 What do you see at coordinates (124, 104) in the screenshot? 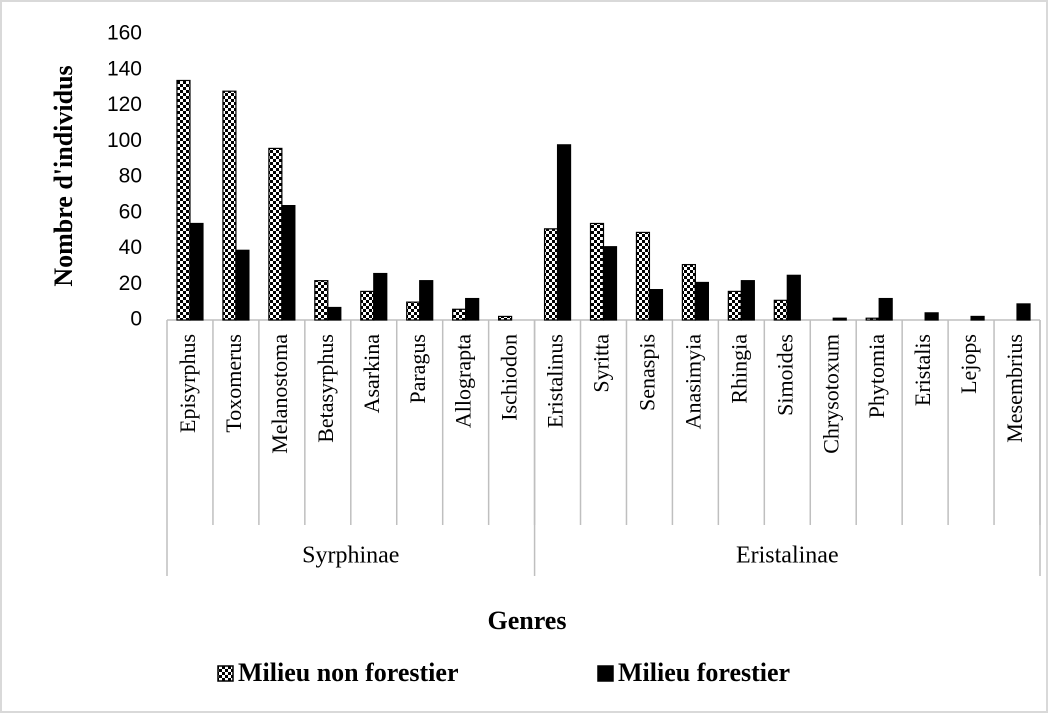
I see `y-tick-label: 120` at bounding box center [124, 104].